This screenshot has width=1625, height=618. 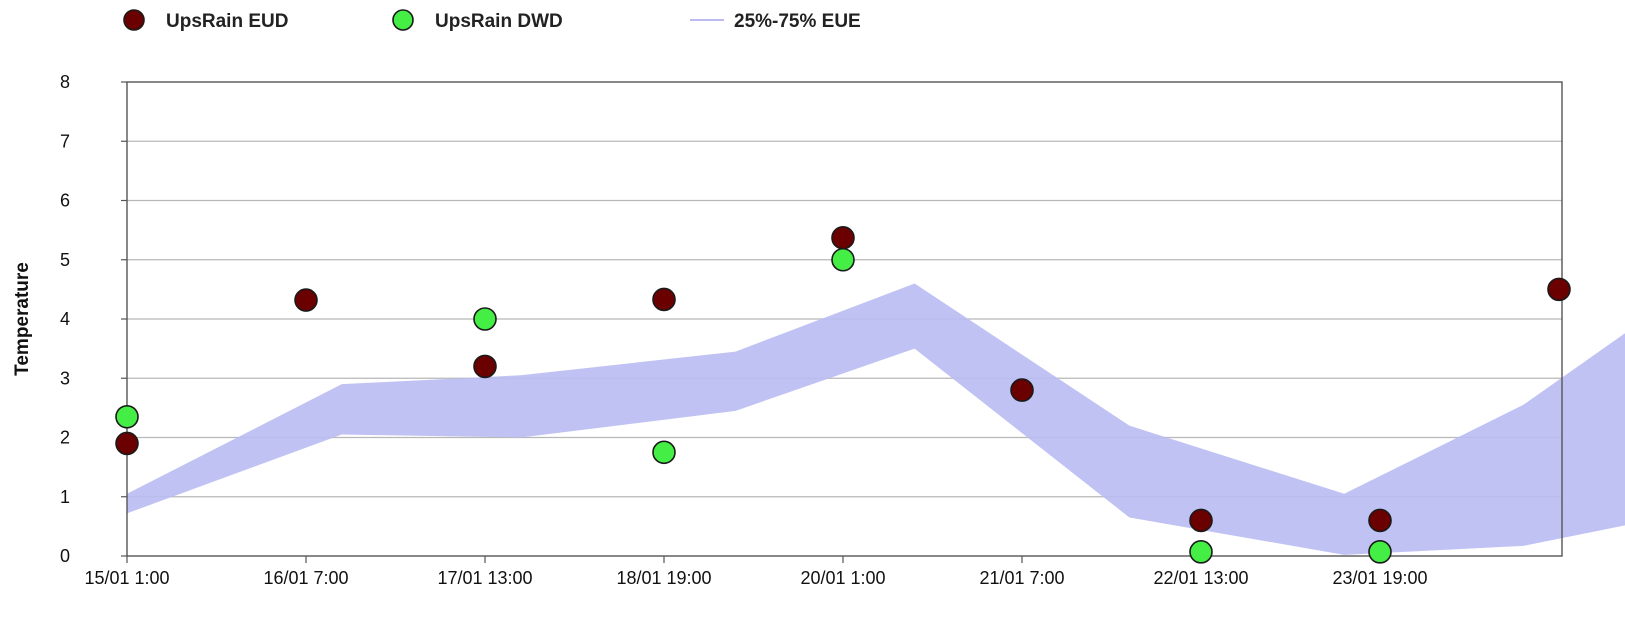 What do you see at coordinates (227, 21) in the screenshot?
I see `legend-label: UpsRain EUD` at bounding box center [227, 21].